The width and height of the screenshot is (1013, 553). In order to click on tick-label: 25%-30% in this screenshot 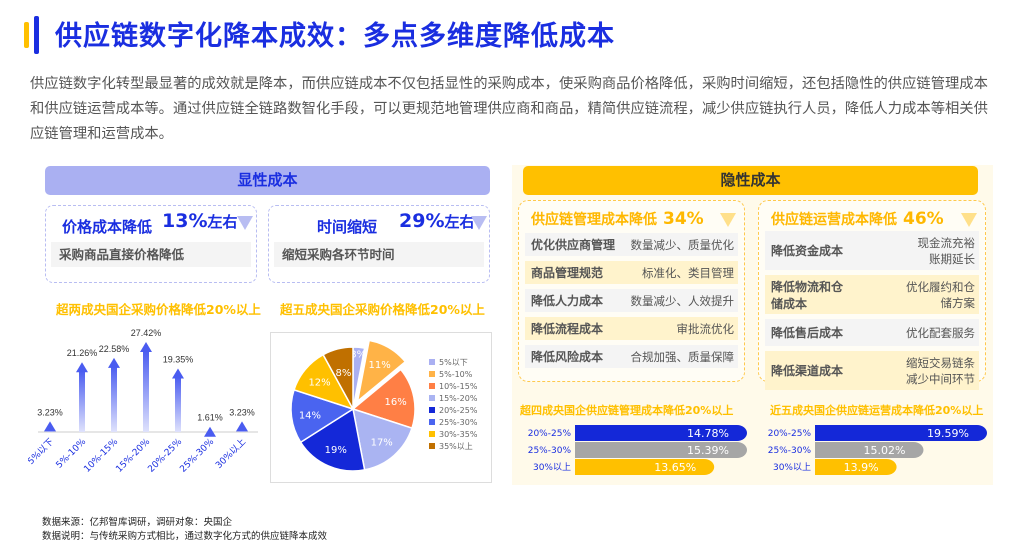, I will do `click(197, 456)`.